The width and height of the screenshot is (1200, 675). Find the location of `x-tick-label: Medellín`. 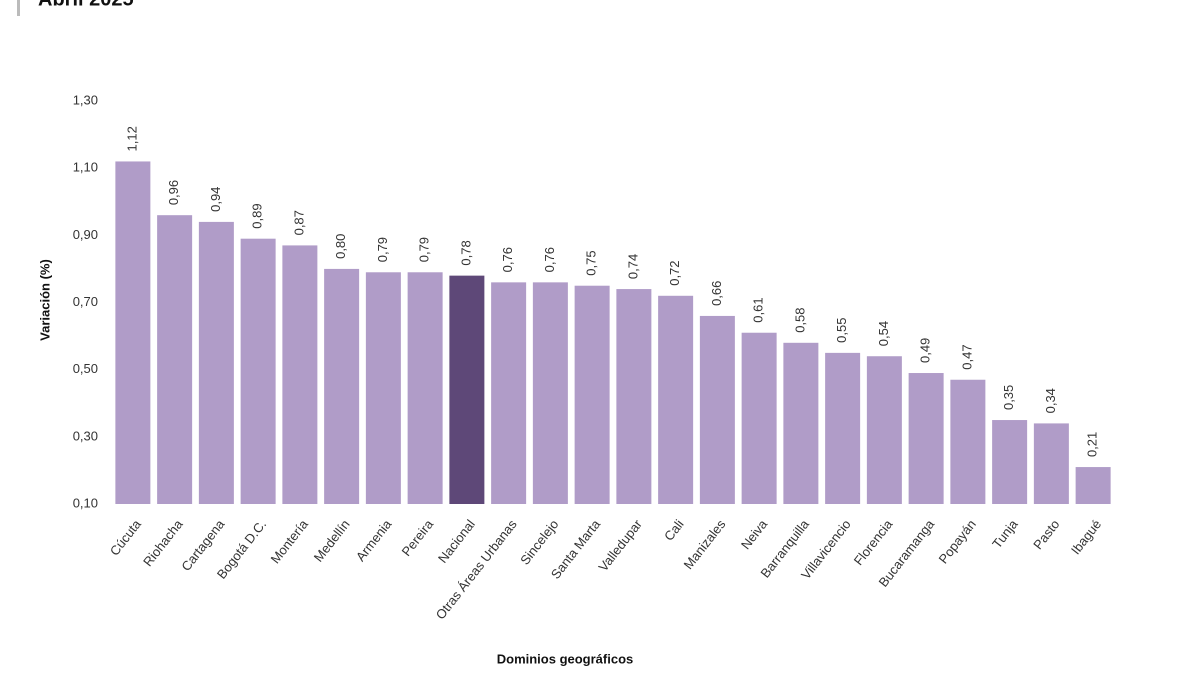

x-tick-label: Medellín is located at coordinates (332, 541).